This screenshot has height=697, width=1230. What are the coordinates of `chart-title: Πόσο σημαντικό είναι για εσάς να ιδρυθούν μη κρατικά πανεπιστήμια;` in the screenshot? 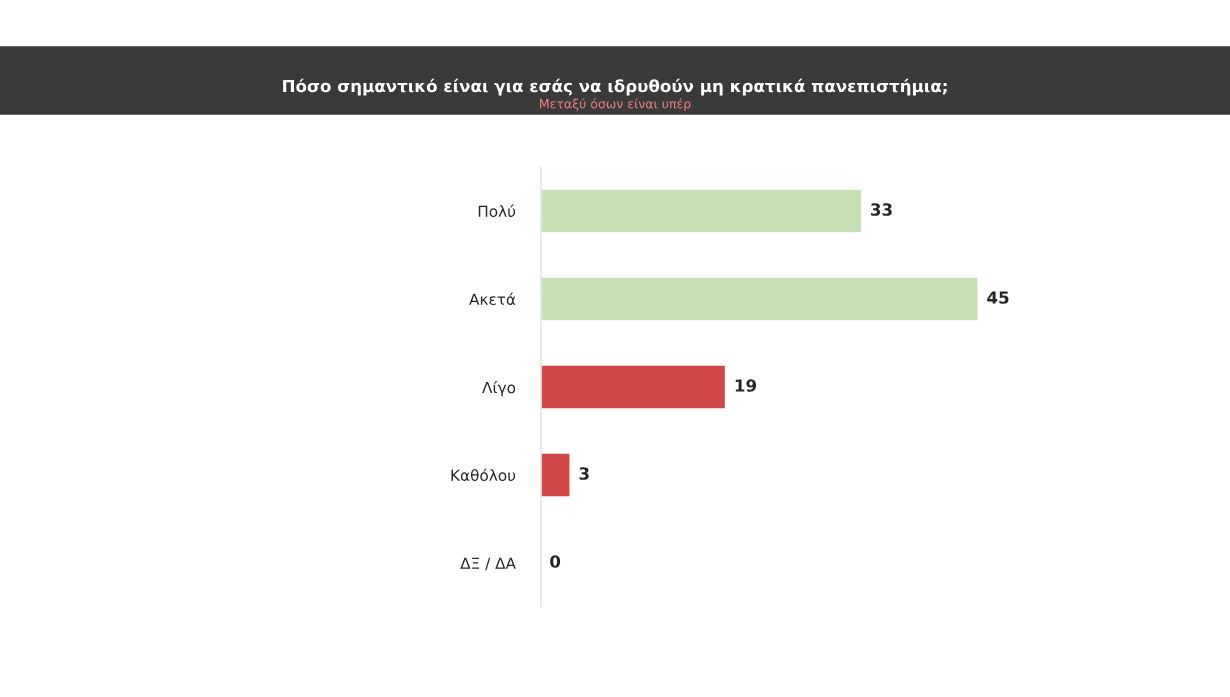 It's located at (615, 87).